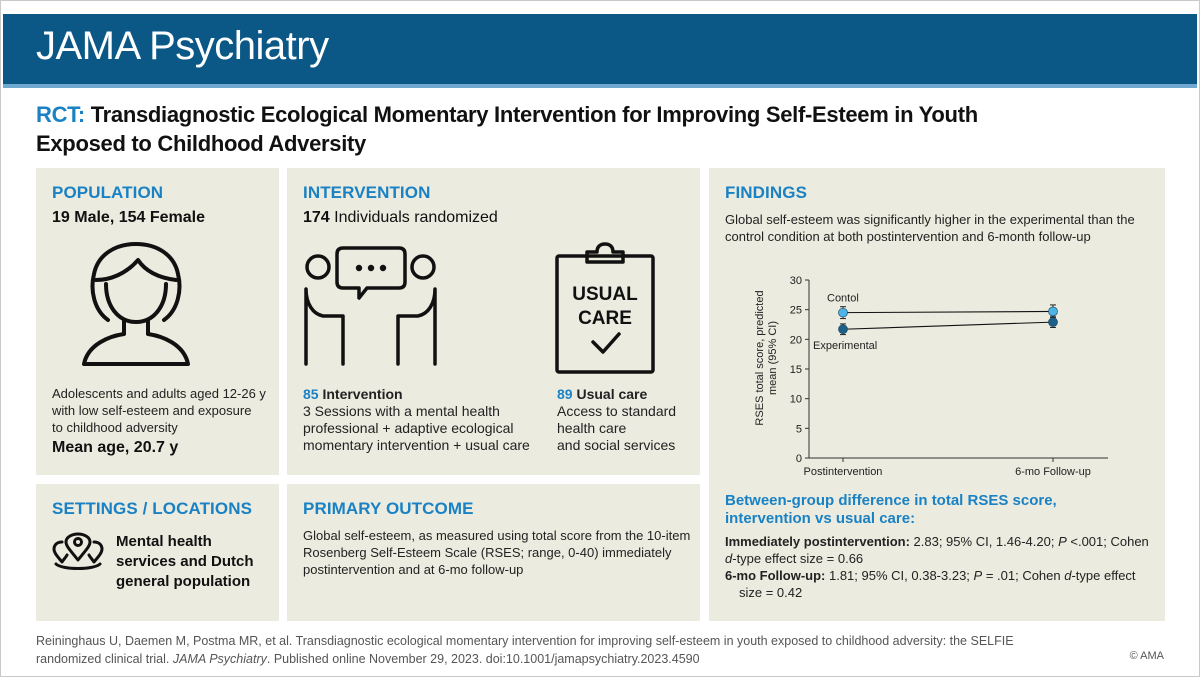 The height and width of the screenshot is (677, 1200). I want to click on randomized-count: 174, so click(316, 217).